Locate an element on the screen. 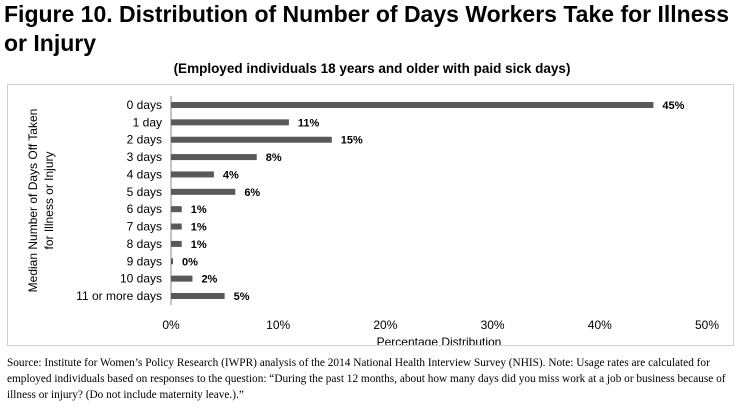 The height and width of the screenshot is (413, 744). data-label: 8% is located at coordinates (274, 158).